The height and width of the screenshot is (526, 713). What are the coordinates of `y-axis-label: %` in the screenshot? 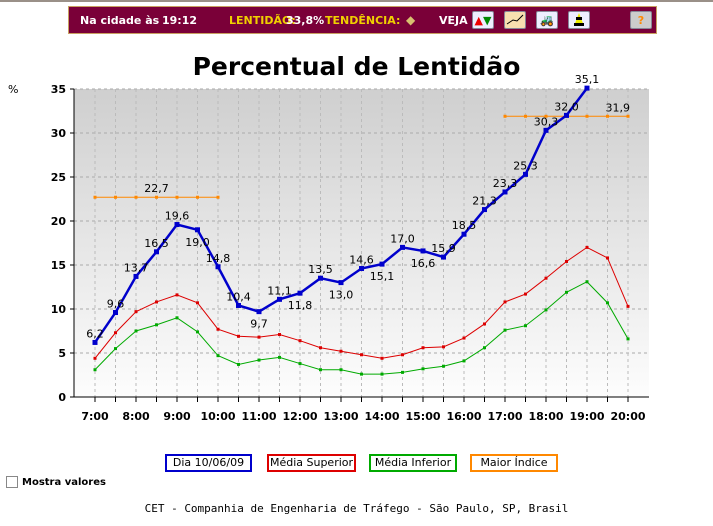 It's located at (13, 89).